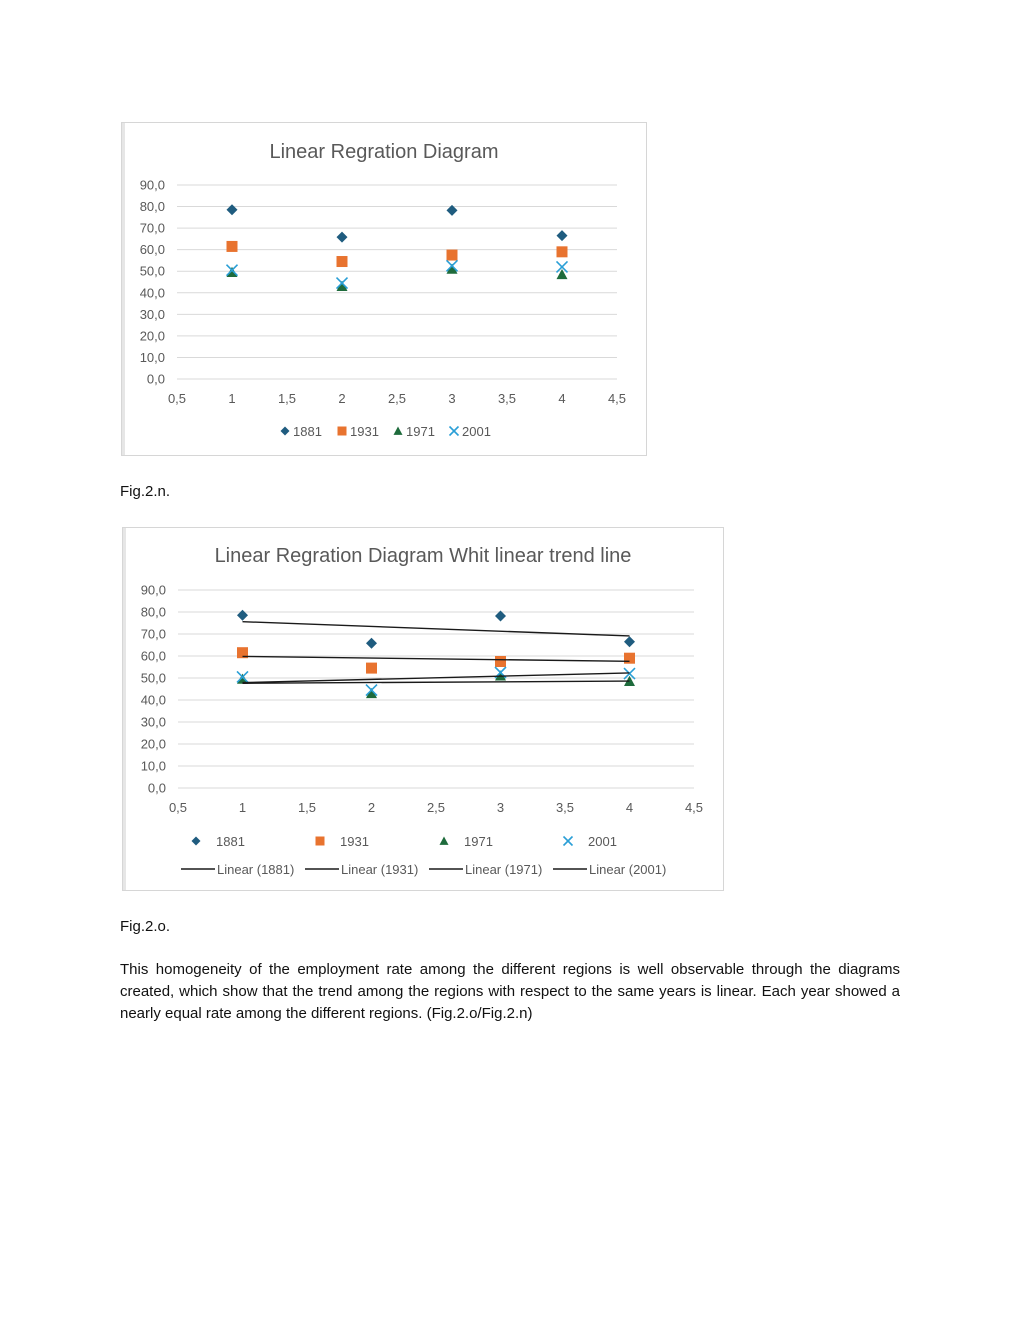 This screenshot has width=1020, height=1320. I want to click on trendline-1971, so click(436, 682).